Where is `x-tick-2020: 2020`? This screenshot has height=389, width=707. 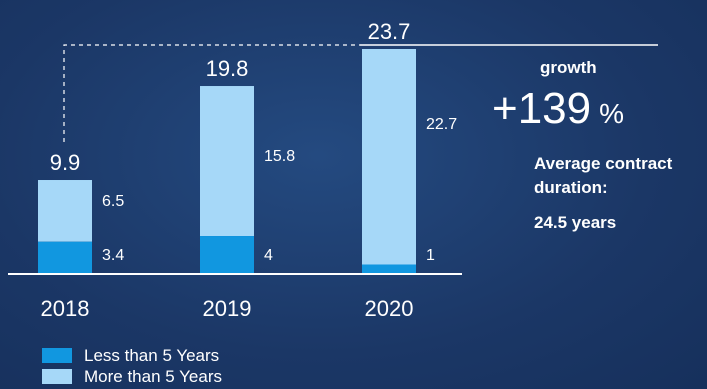 x-tick-2020: 2020 is located at coordinates (389, 308).